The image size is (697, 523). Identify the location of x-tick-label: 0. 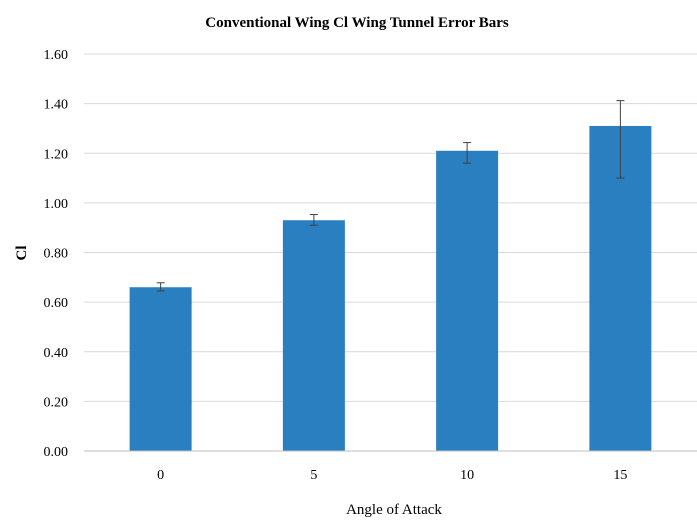
(160, 475).